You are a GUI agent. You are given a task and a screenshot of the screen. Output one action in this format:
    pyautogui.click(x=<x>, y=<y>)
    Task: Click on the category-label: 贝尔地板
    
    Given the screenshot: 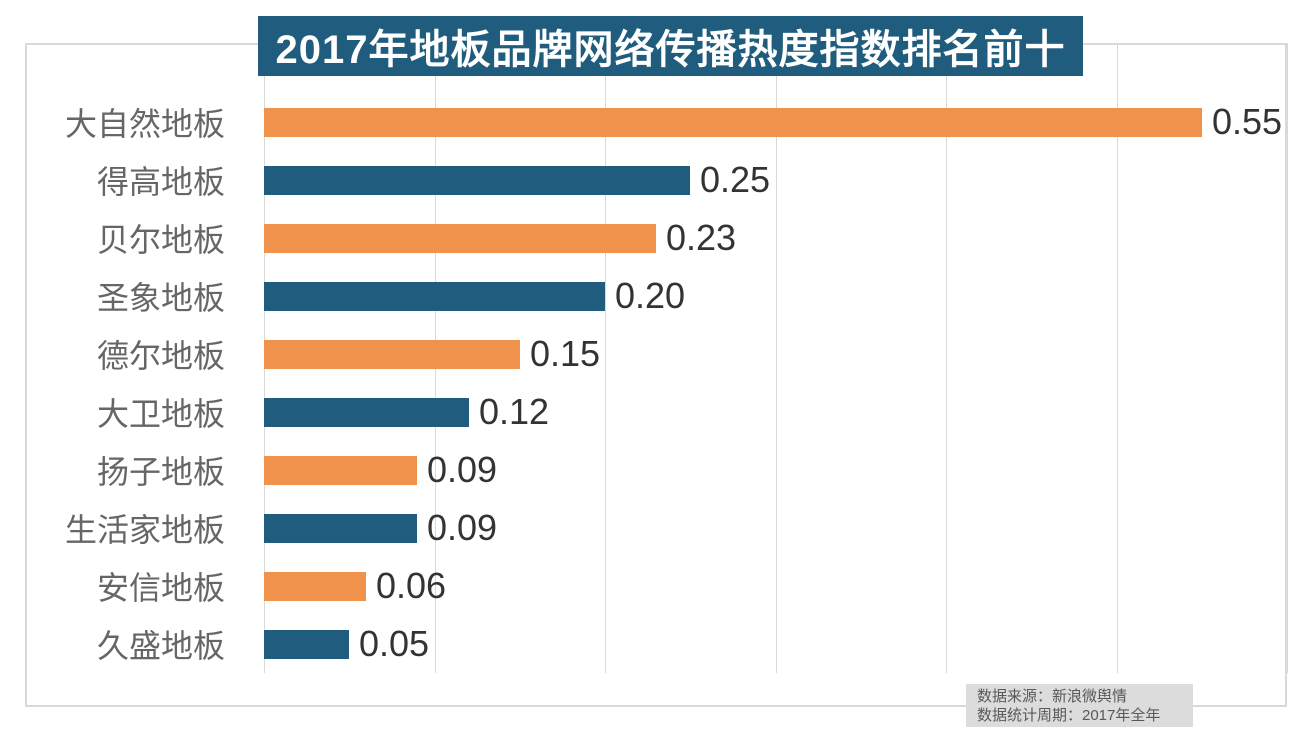 What is the action you would take?
    pyautogui.click(x=160, y=240)
    